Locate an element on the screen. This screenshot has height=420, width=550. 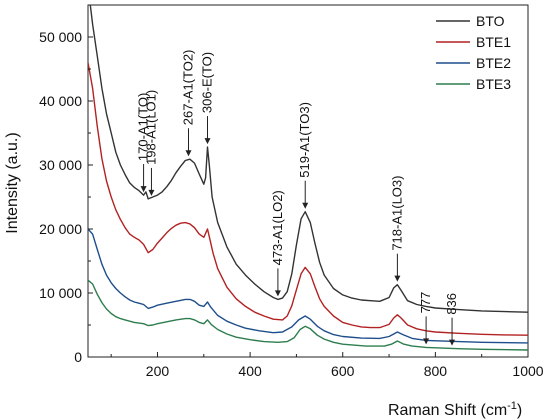
annotation-label: 267-A1(TO2) is located at coordinates (188, 88).